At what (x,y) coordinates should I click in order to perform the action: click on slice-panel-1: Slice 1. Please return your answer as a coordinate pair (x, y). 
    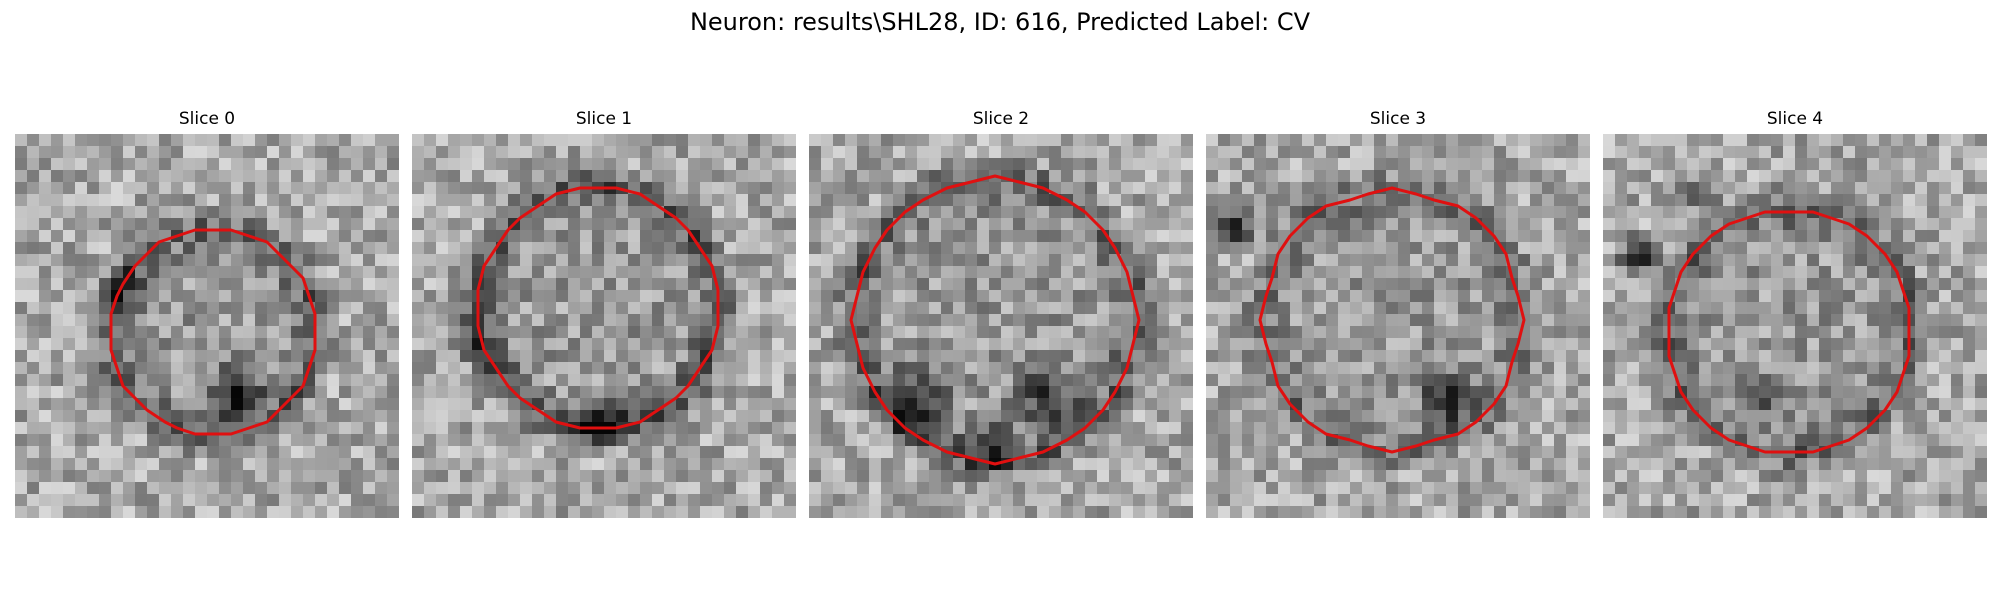
    Looking at the image, I should click on (604, 313).